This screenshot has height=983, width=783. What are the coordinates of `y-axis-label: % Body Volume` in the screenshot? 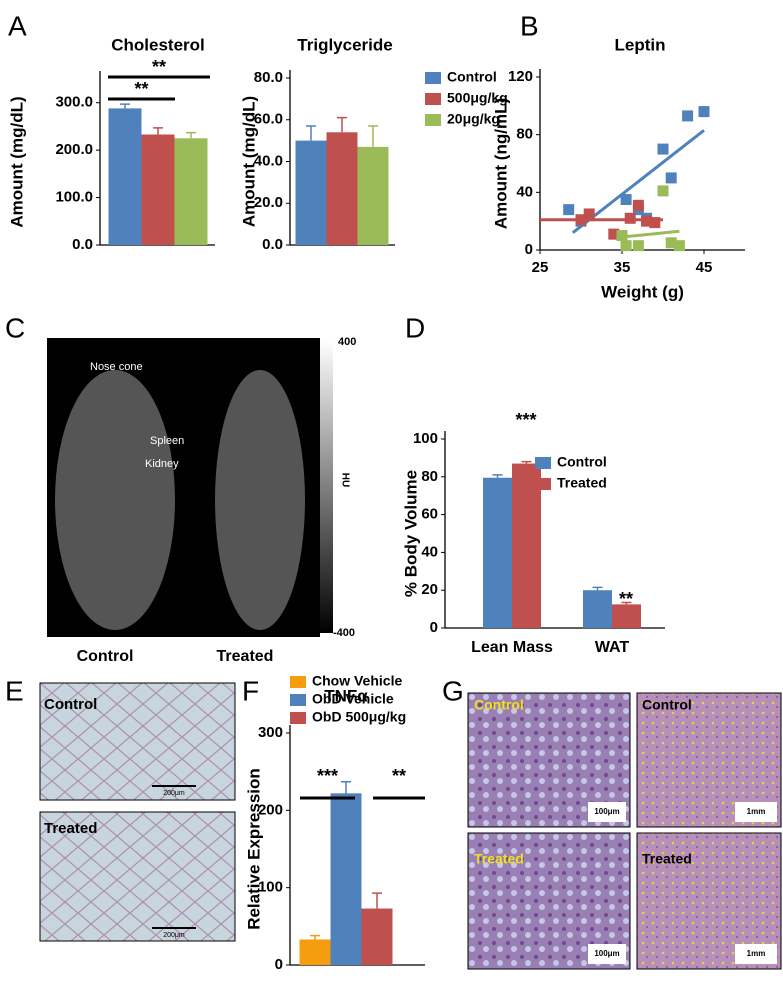 It's located at (410, 533).